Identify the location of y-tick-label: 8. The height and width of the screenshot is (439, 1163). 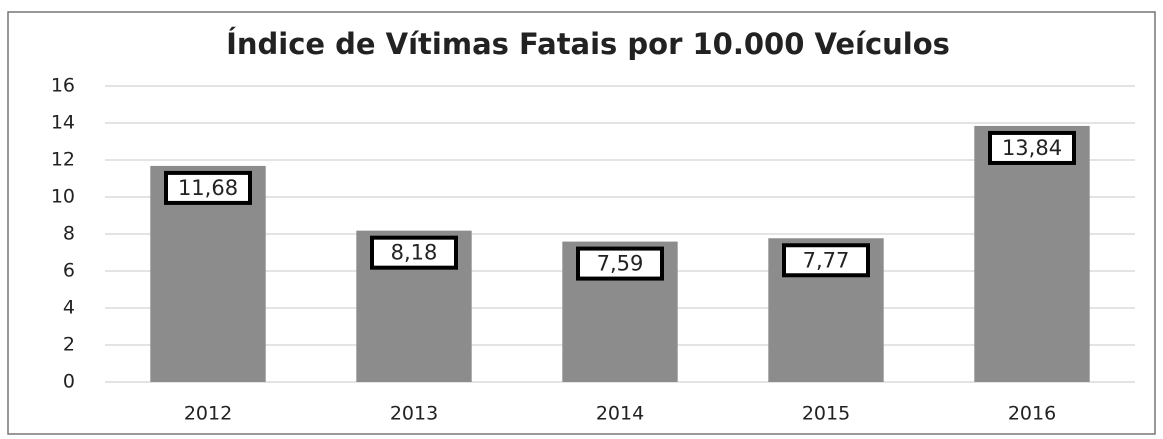
(69, 234).